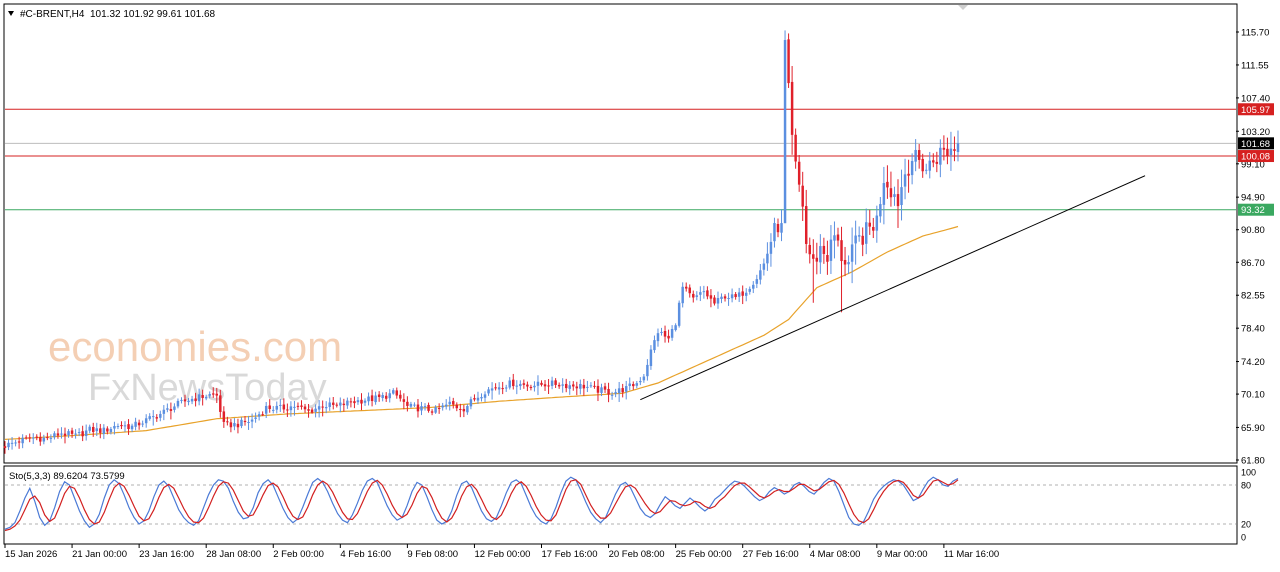  I want to click on level-tag-105.97-bg, so click(1256, 109).